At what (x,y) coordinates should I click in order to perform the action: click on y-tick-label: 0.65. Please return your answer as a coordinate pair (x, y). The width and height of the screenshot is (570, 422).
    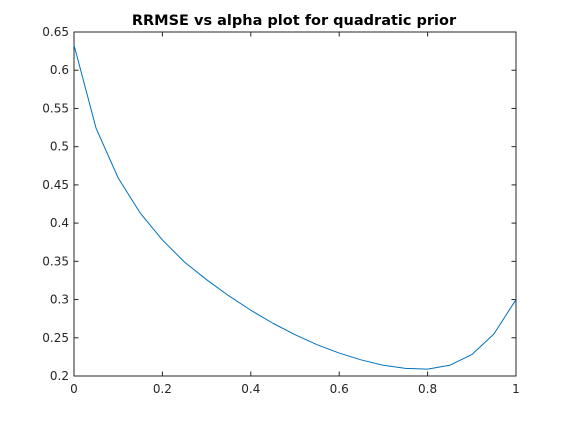
    Looking at the image, I should click on (55, 32).